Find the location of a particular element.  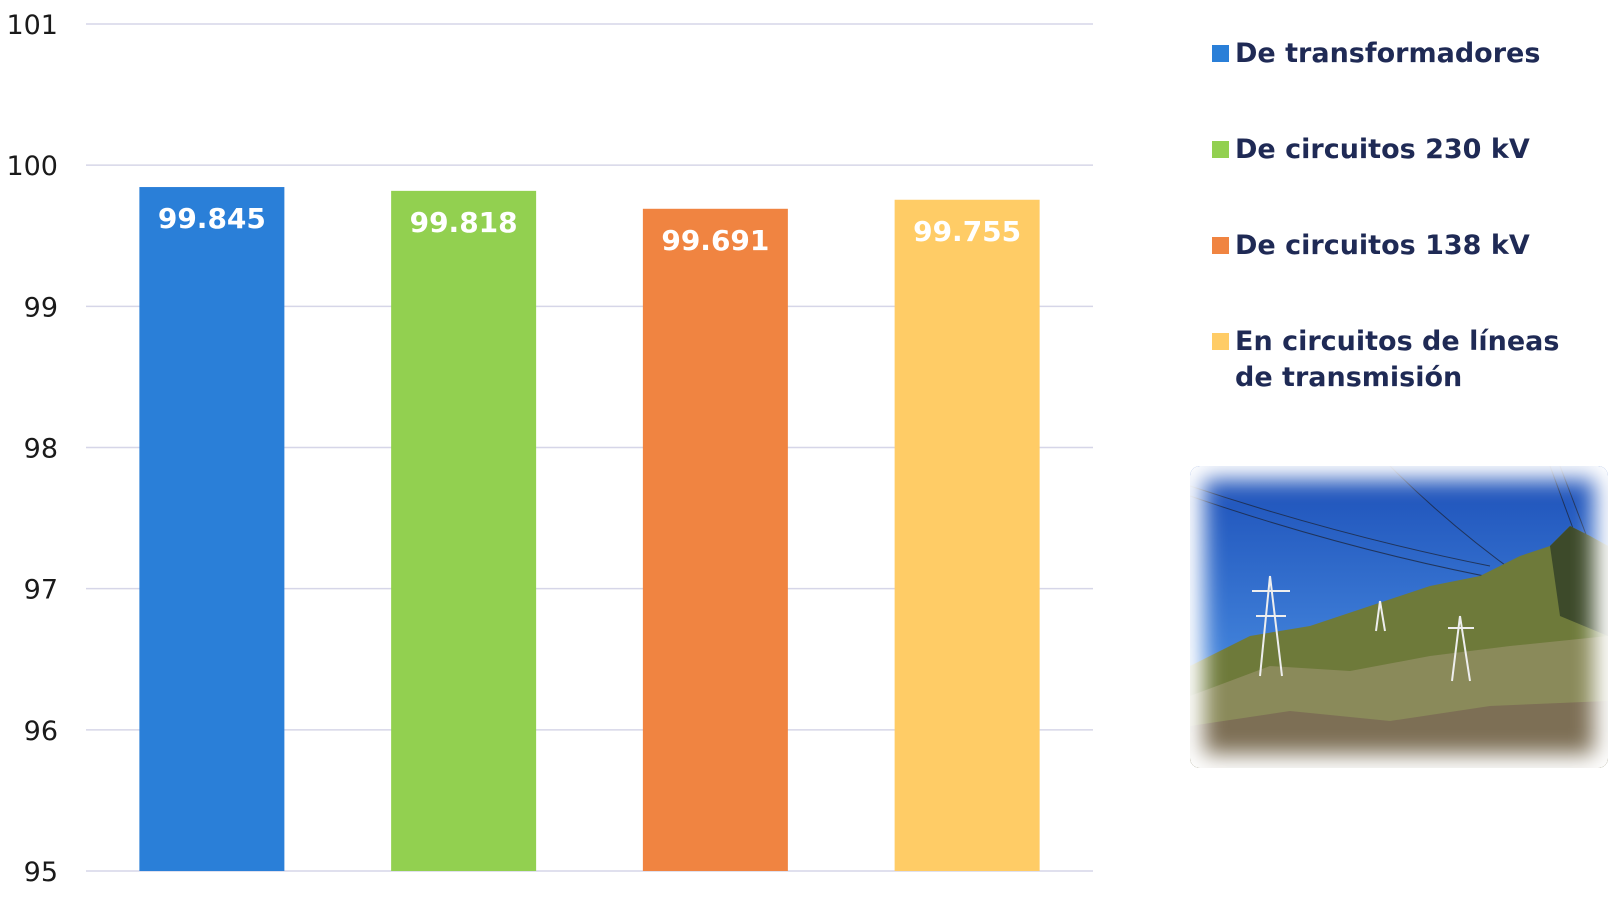

legend-item-lineas: En circuitos de líneas de transmisión is located at coordinates (1403, 360).